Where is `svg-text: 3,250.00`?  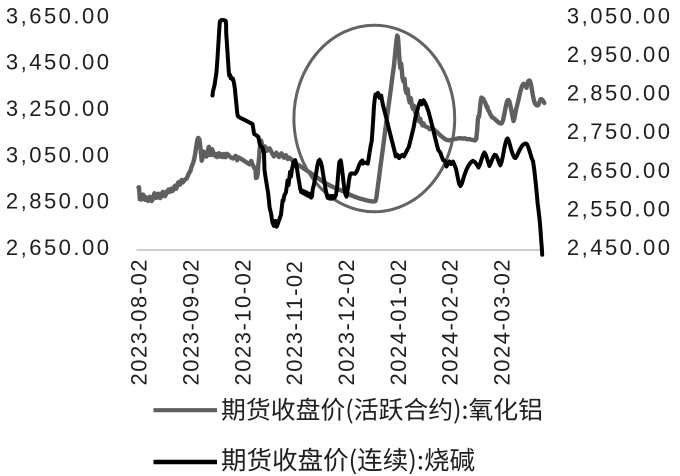
svg-text: 3,250.00 is located at coordinates (59, 108).